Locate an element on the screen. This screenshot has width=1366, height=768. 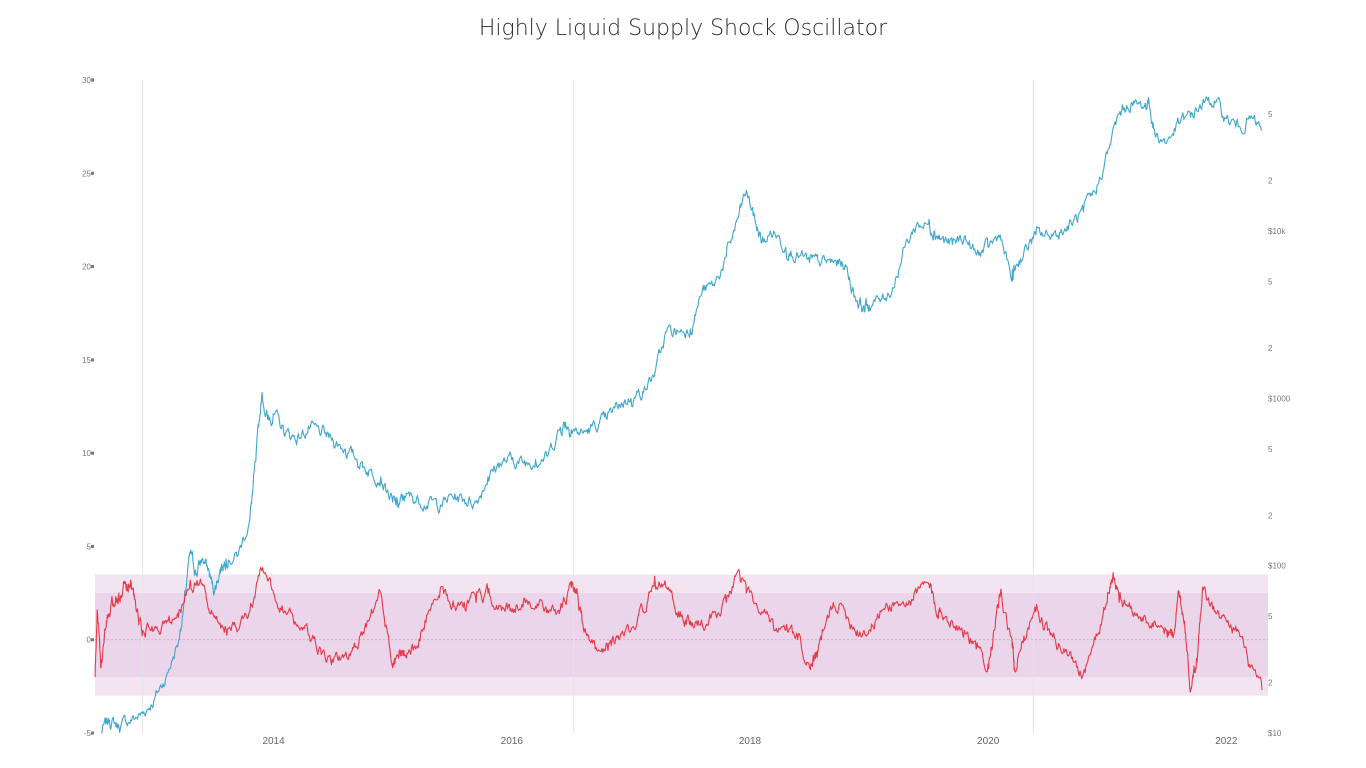
left-axis-tick-label: -5 is located at coordinates (88, 733).